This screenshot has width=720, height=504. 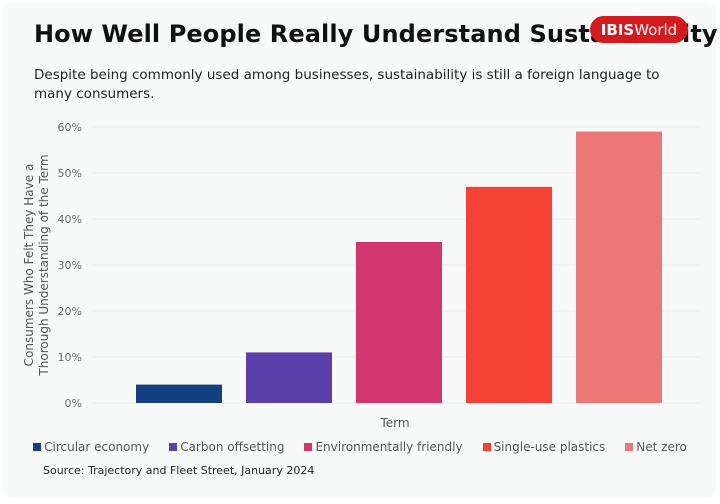 I want to click on y-tick-label: 30%, so click(x=70, y=265).